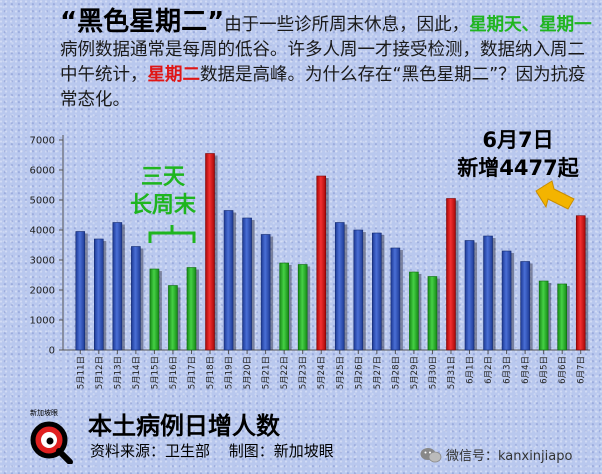  Describe the element at coordinates (518, 168) in the screenshot. I see `latest-count-label: 新增4477起` at that location.